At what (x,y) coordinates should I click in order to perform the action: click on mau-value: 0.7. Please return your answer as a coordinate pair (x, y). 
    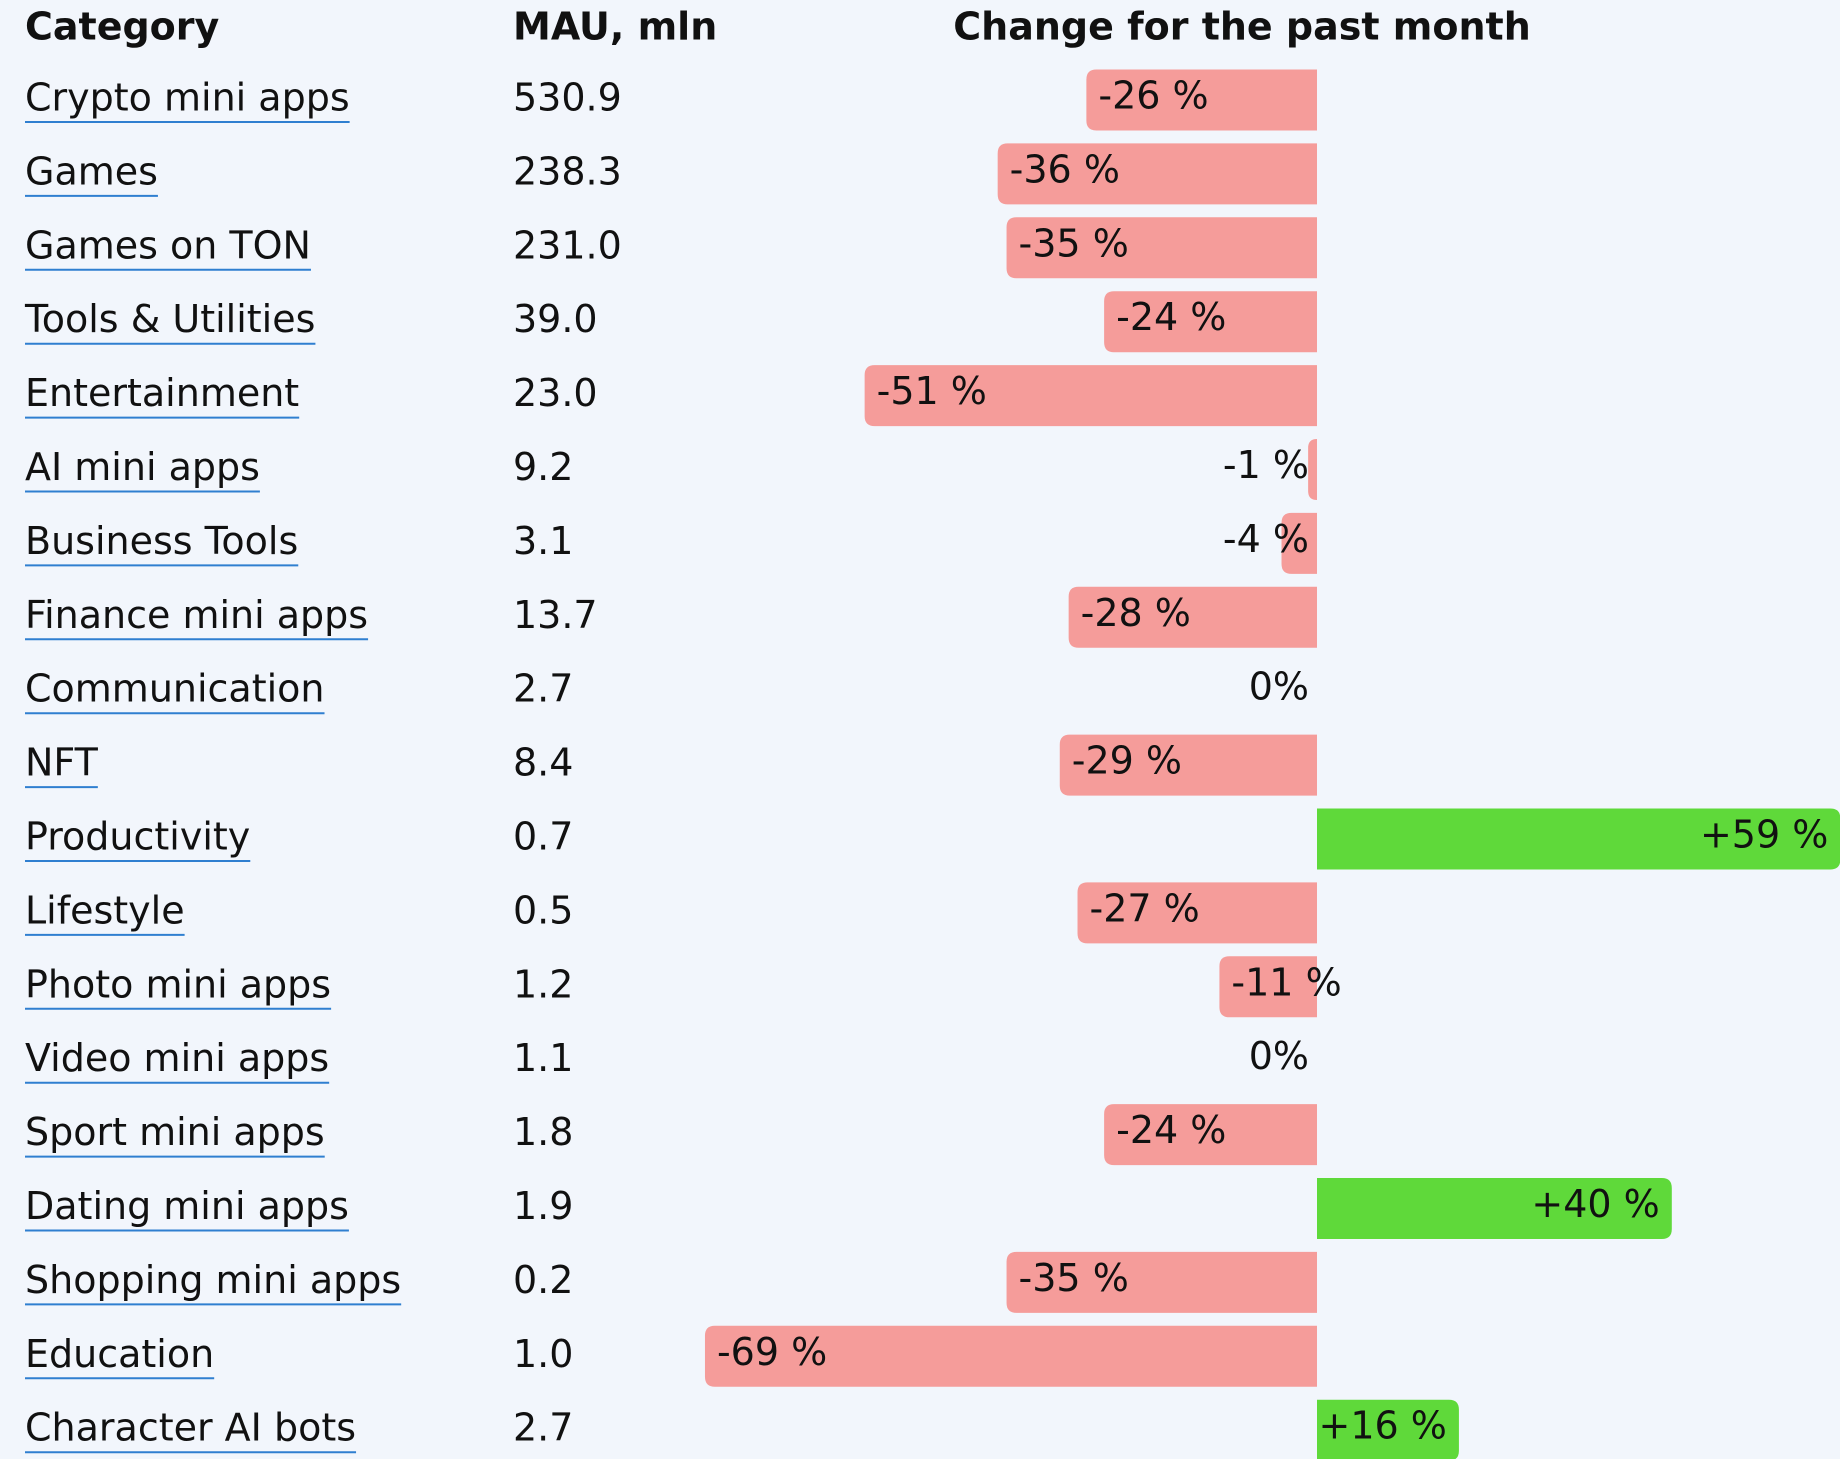
    Looking at the image, I should click on (543, 837).